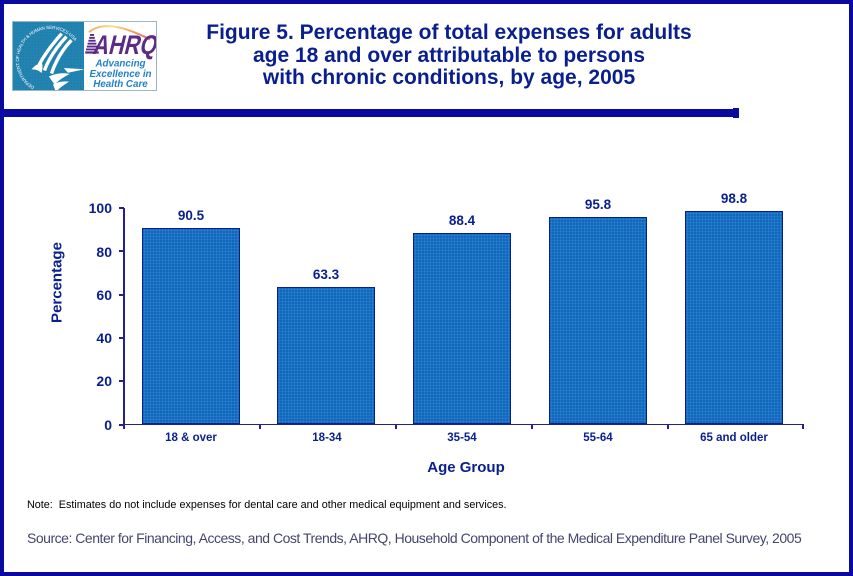 This screenshot has height=576, width=853. I want to click on svg-text: Health Care, so click(120, 84).